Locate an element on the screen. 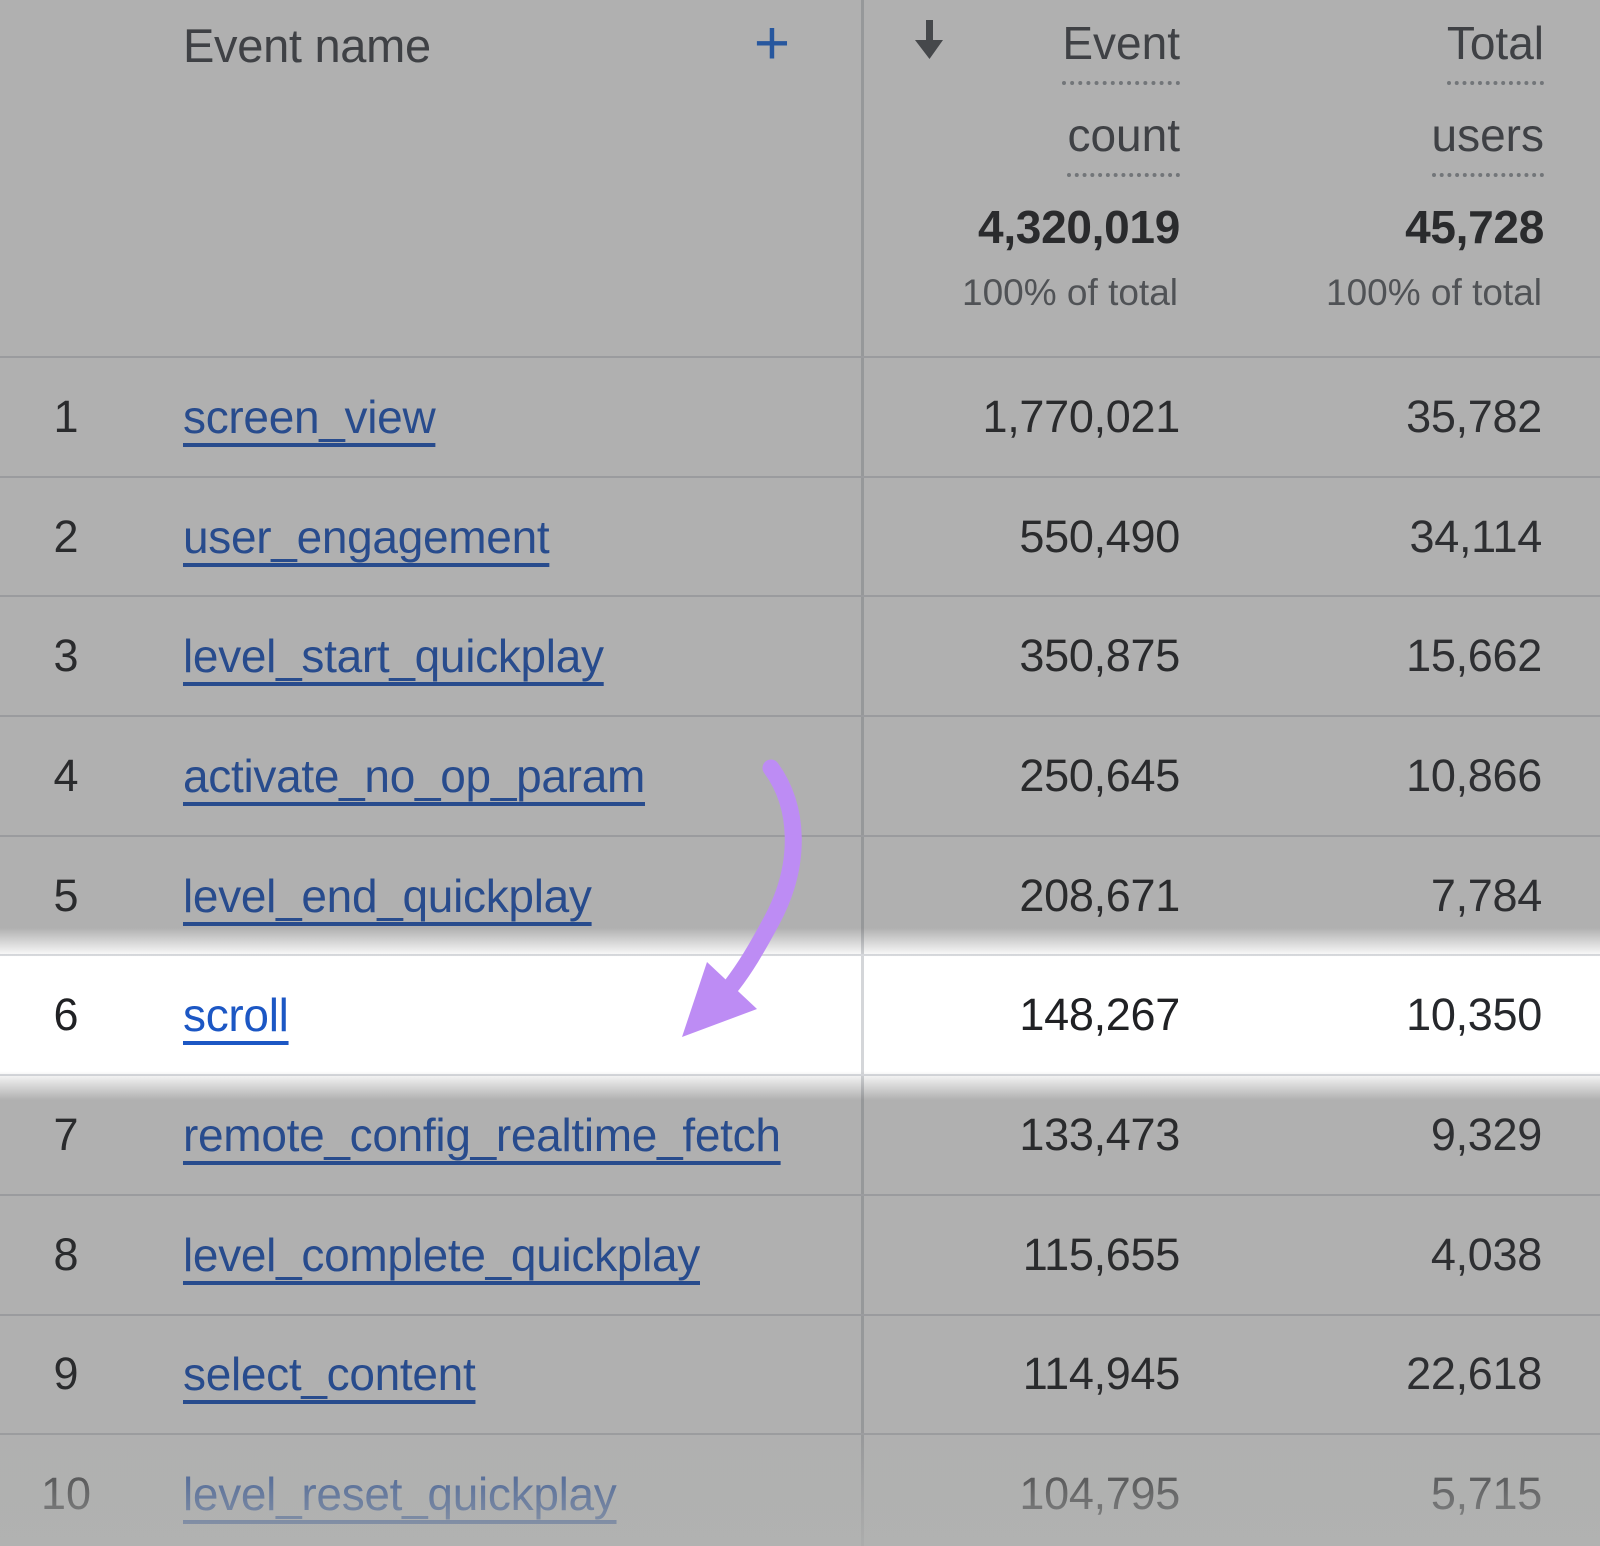 The width and height of the screenshot is (1600, 1546). event-name-link: level_start_quickplay is located at coordinates (393, 656).